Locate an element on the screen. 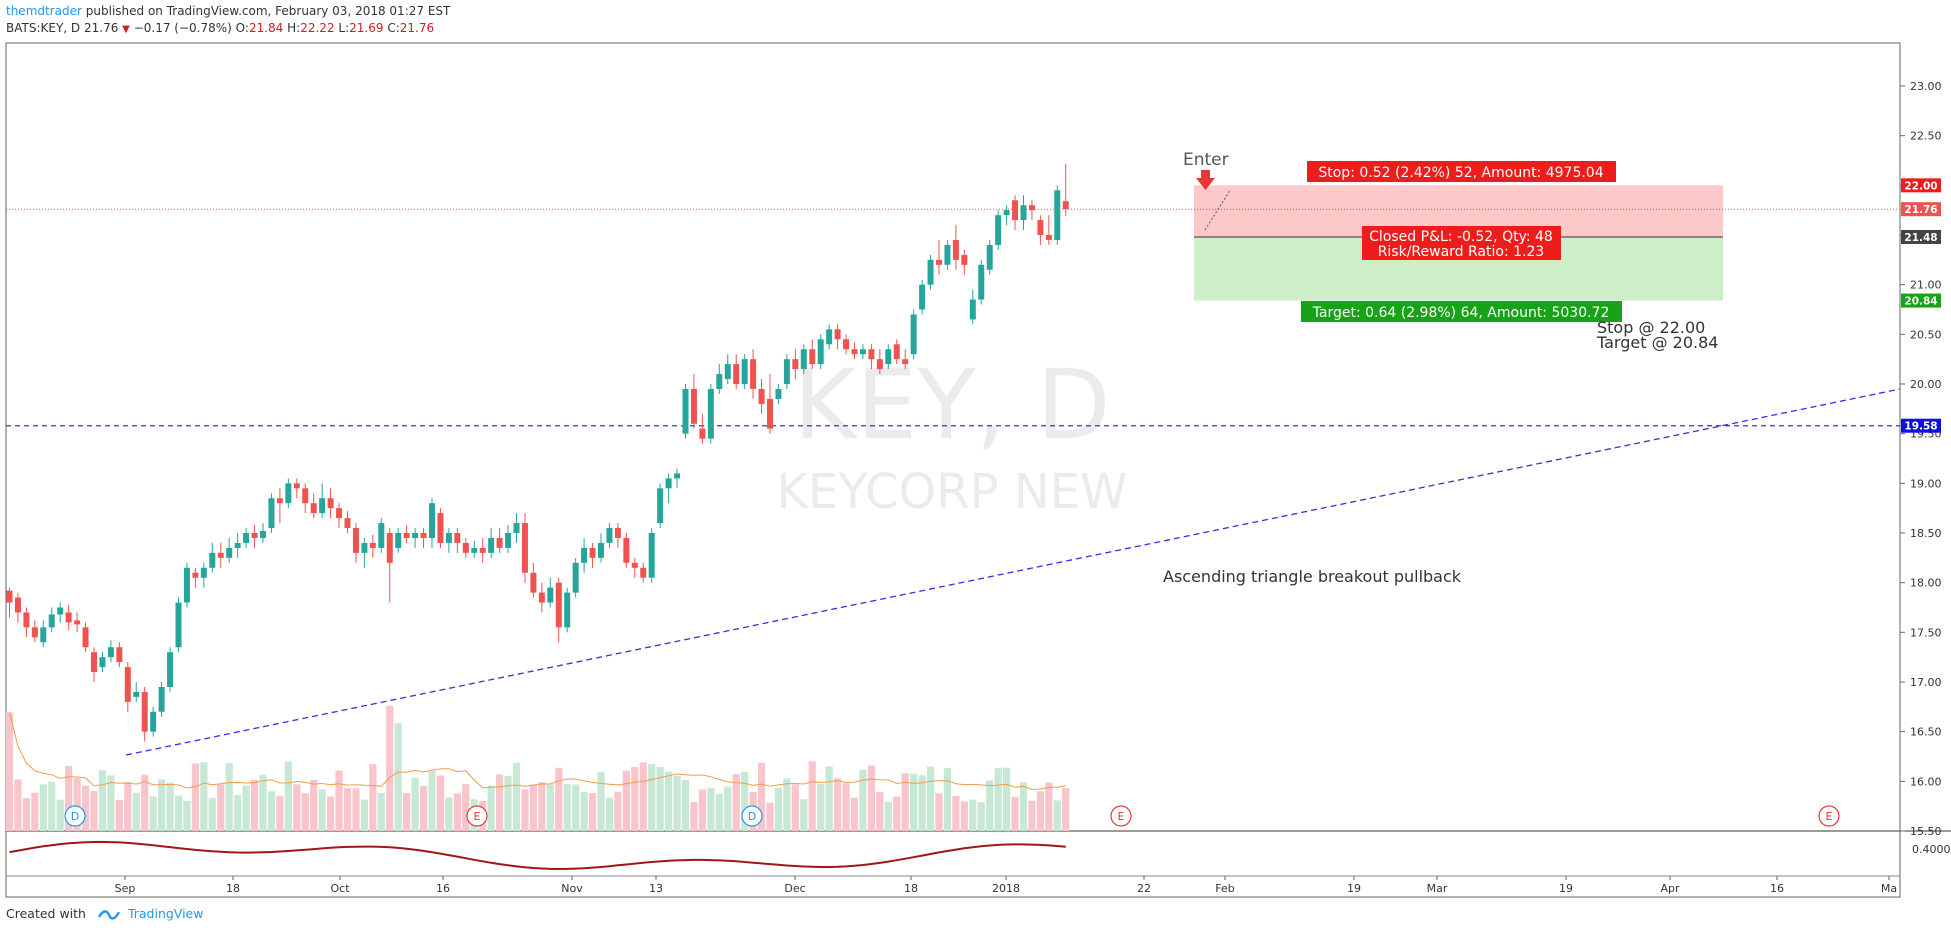  target-label: Target: 0.64 (2.98%) 64, Amount: 5030.72 is located at coordinates (1461, 313).